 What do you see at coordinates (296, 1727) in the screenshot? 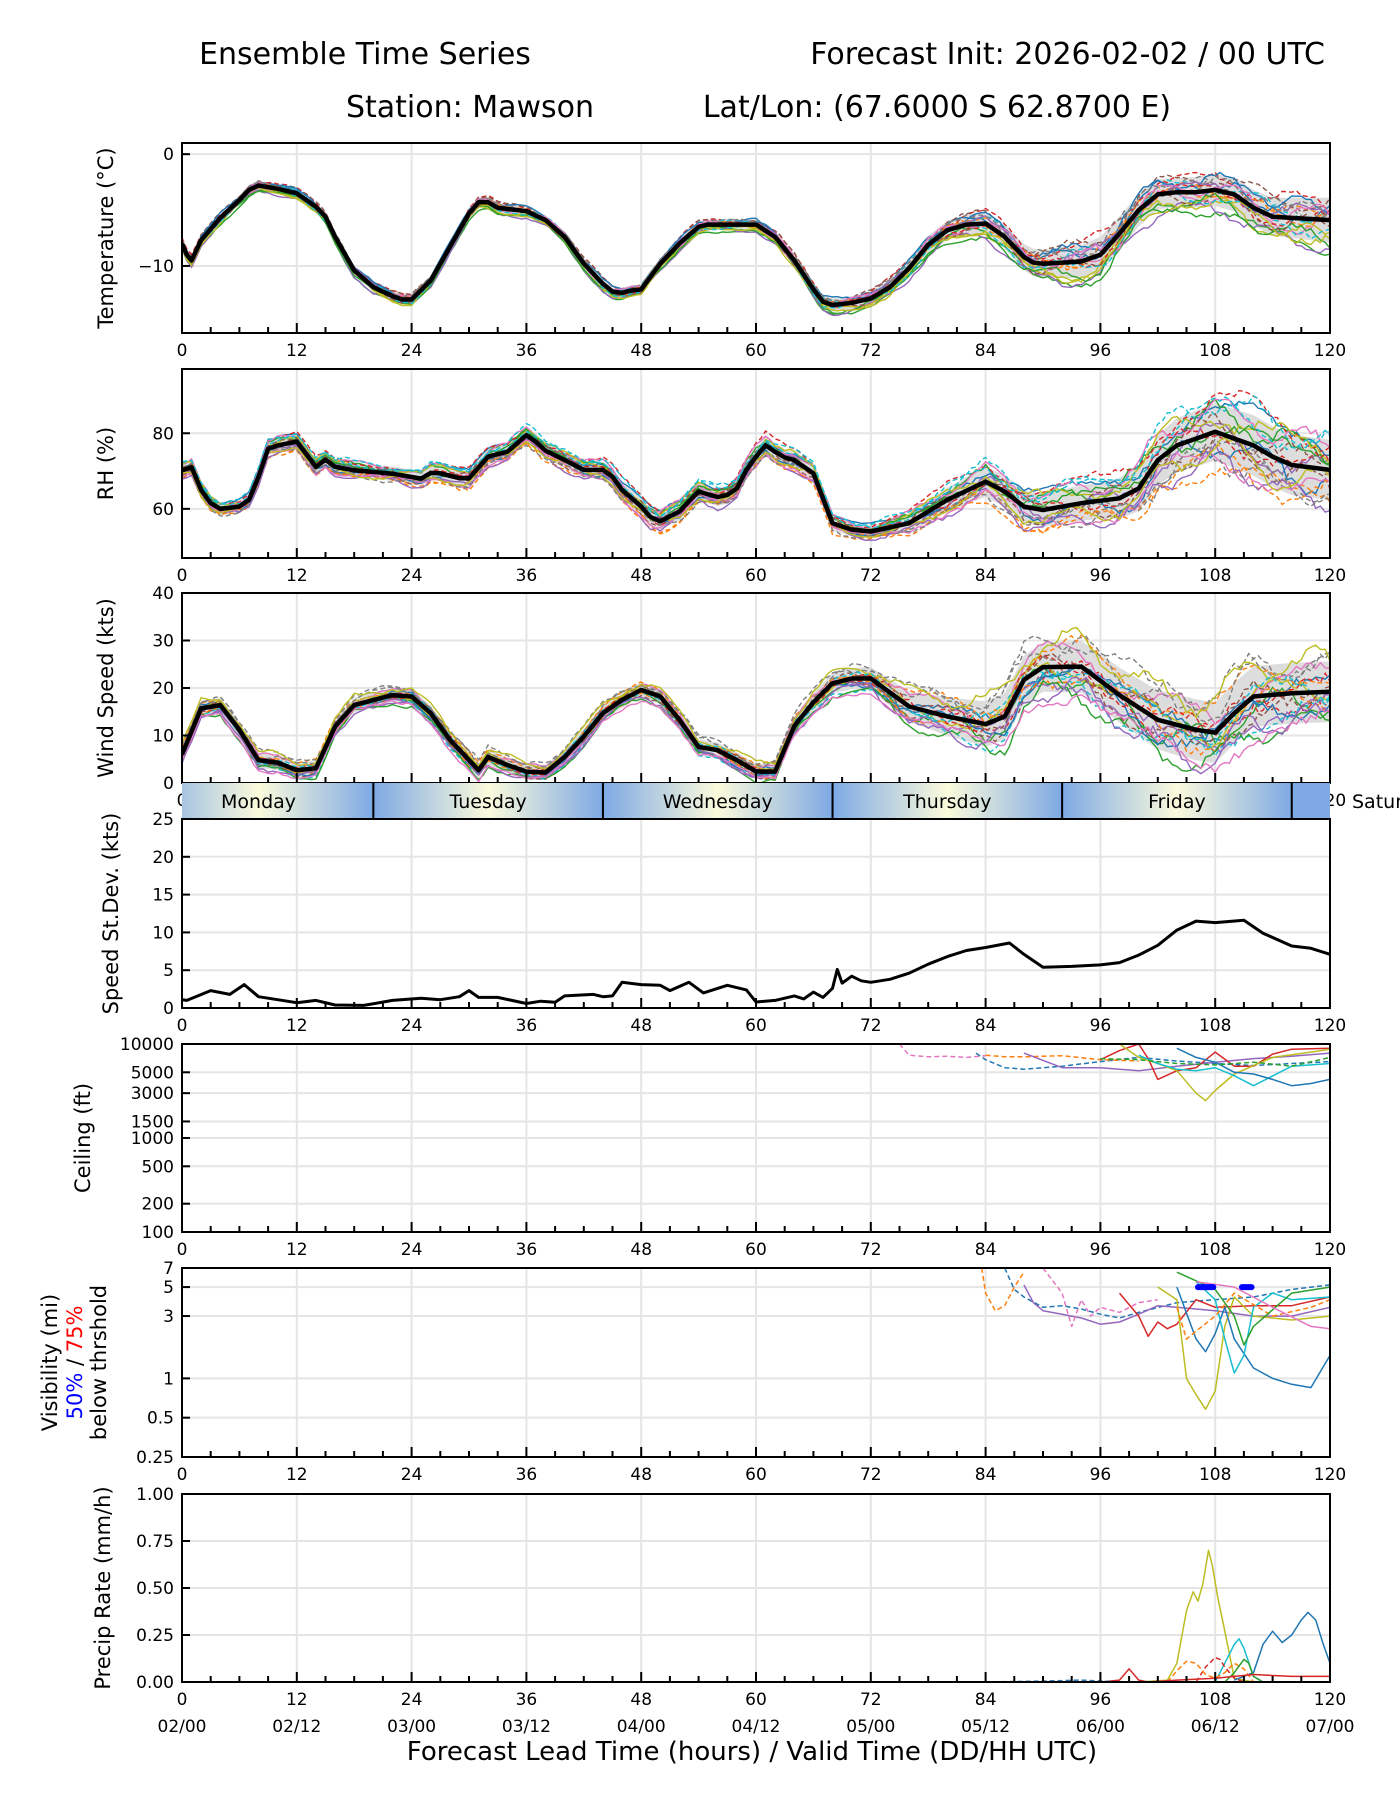
I see `valid-time-label: 02/12` at bounding box center [296, 1727].